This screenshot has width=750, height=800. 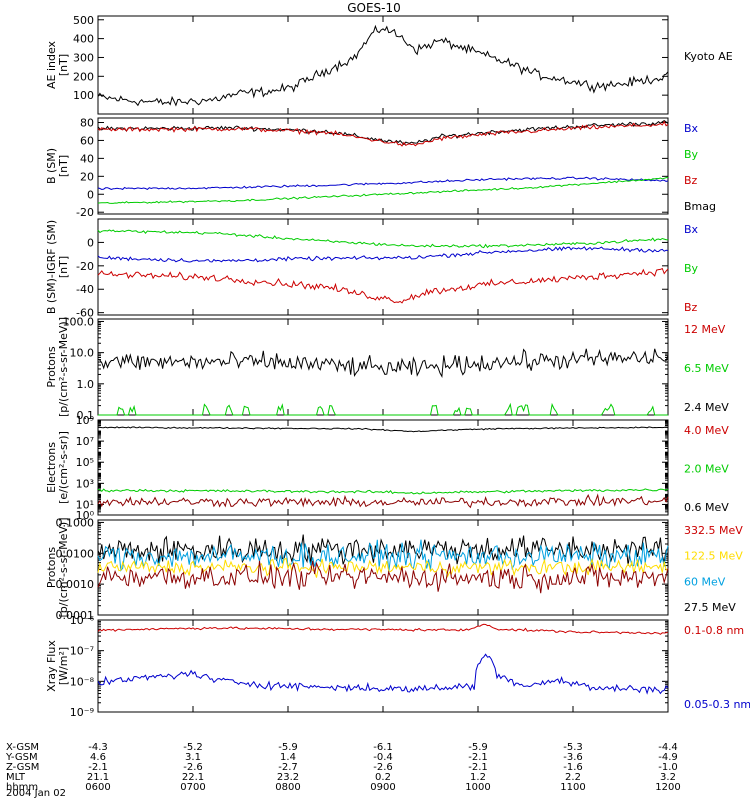 What do you see at coordinates (706, 507) in the screenshot?
I see `legend-label: 0.6 MeV` at bounding box center [706, 507].